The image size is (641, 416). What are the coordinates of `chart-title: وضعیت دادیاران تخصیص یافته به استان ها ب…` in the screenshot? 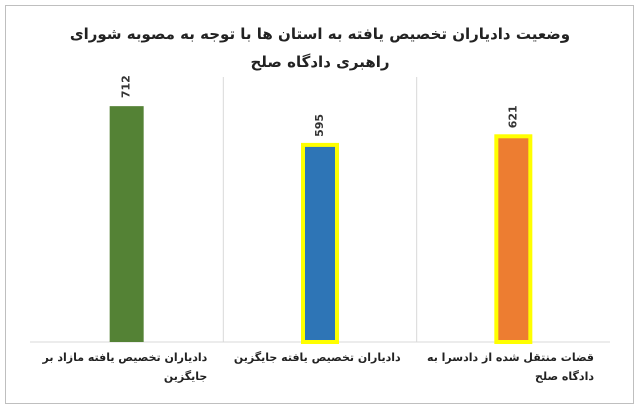 It's located at (320, 48).